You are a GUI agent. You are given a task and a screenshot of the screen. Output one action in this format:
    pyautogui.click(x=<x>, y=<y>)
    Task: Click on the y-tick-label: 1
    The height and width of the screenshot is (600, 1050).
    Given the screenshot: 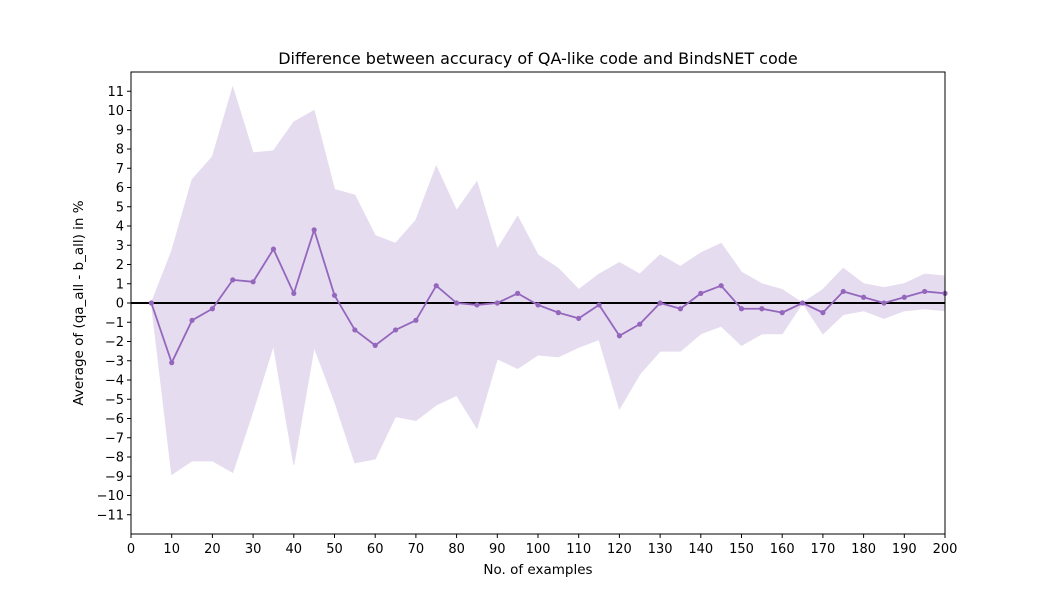 What is the action you would take?
    pyautogui.click(x=120, y=284)
    